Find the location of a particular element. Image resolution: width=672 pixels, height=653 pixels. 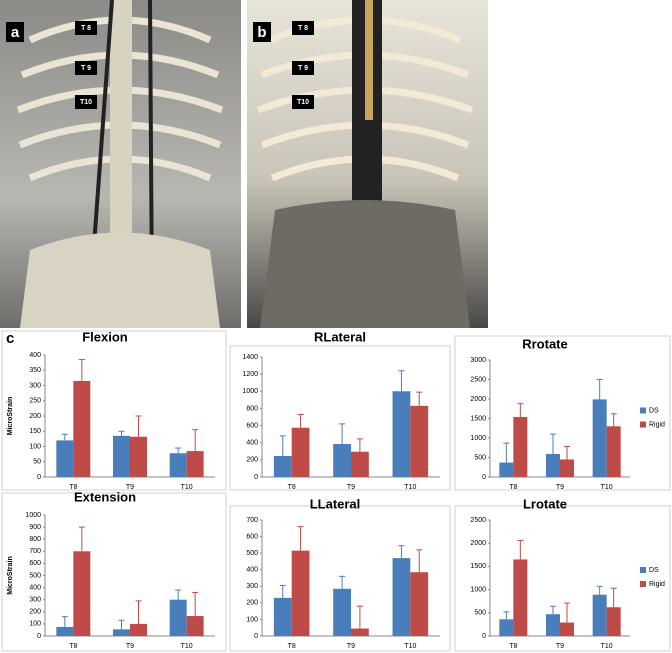

chart-title: Flexion is located at coordinates (105, 336).